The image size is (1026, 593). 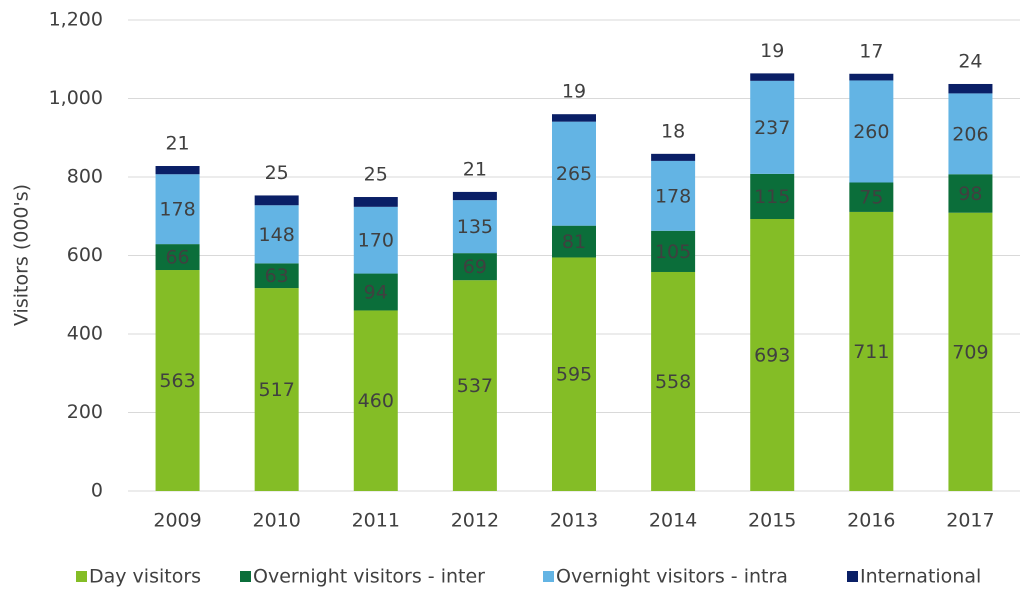 I want to click on data-label: 260, so click(x=871, y=132).